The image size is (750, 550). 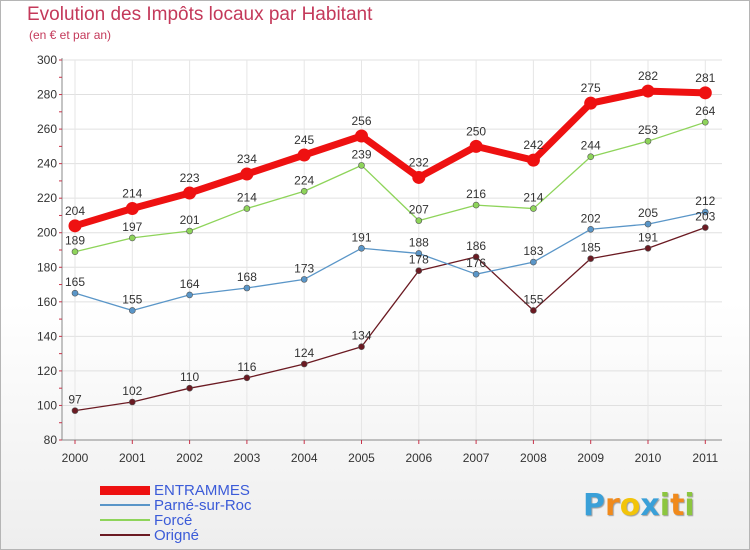 What do you see at coordinates (173, 520) in the screenshot?
I see `legend-label: Forcé` at bounding box center [173, 520].